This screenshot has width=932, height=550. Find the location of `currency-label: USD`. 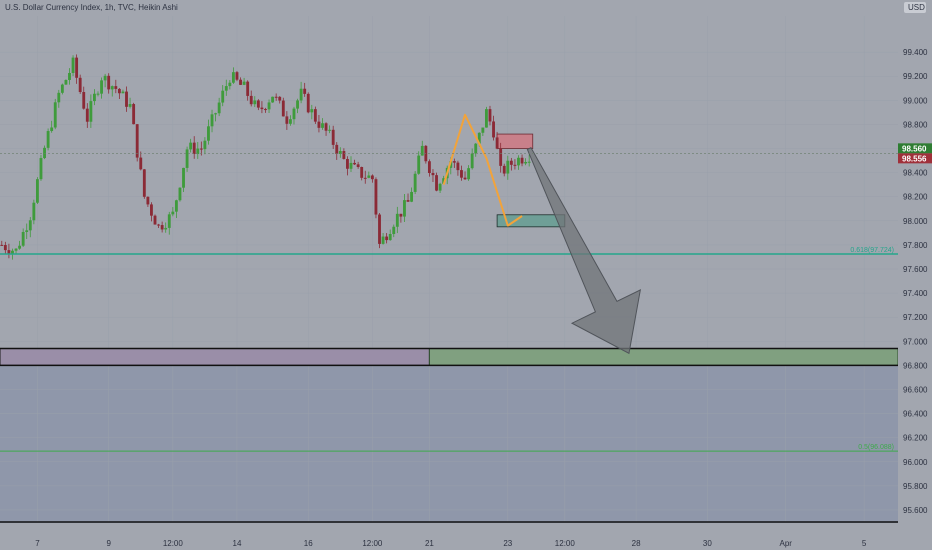

currency-label: USD is located at coordinates (916, 7).